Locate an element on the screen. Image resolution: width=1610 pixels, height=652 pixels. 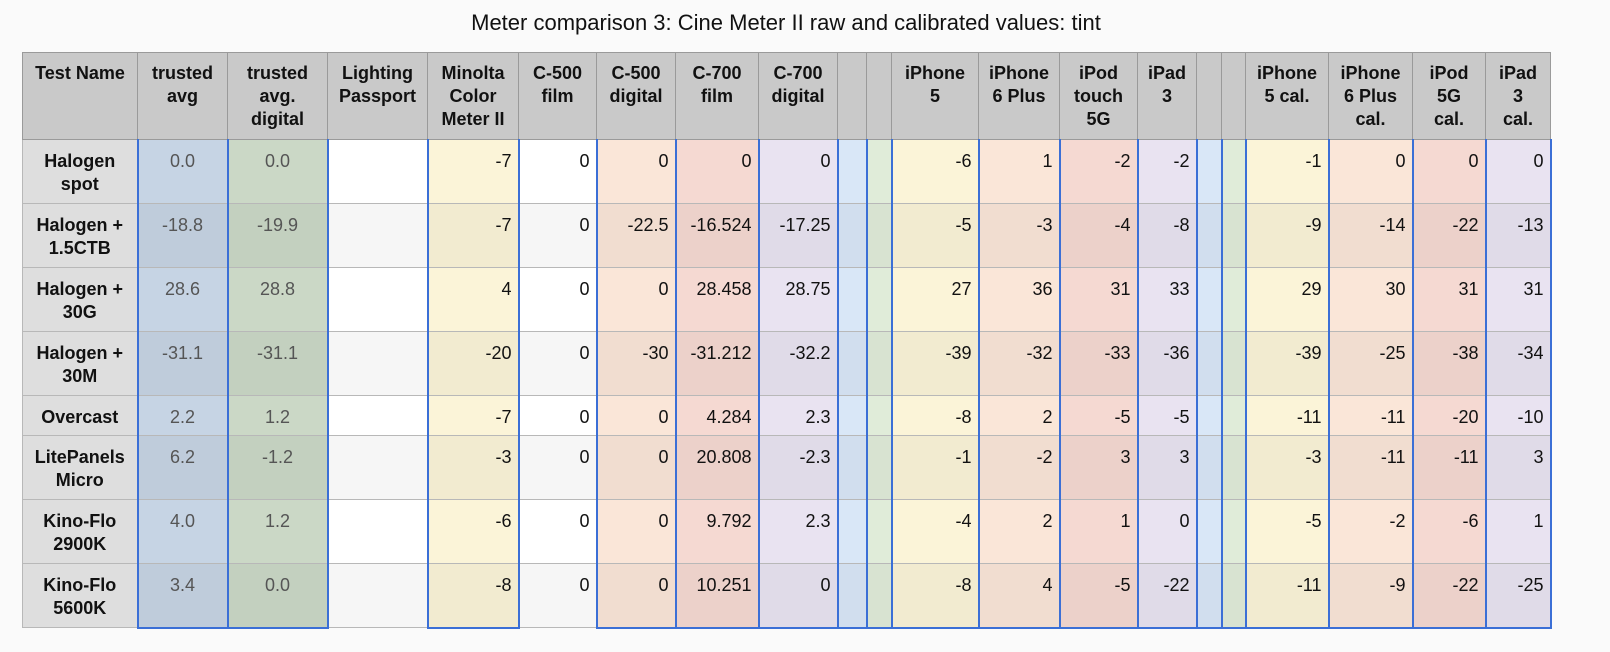
table-cell: -38 is located at coordinates (1449, 363).